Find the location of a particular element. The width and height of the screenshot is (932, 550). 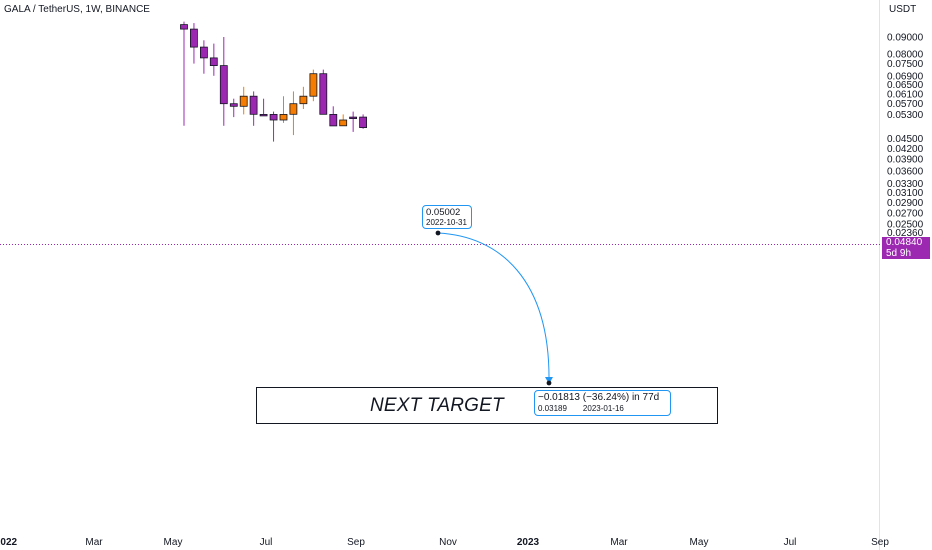

current-price-tag: 0.04840 5d 9h is located at coordinates (906, 248).